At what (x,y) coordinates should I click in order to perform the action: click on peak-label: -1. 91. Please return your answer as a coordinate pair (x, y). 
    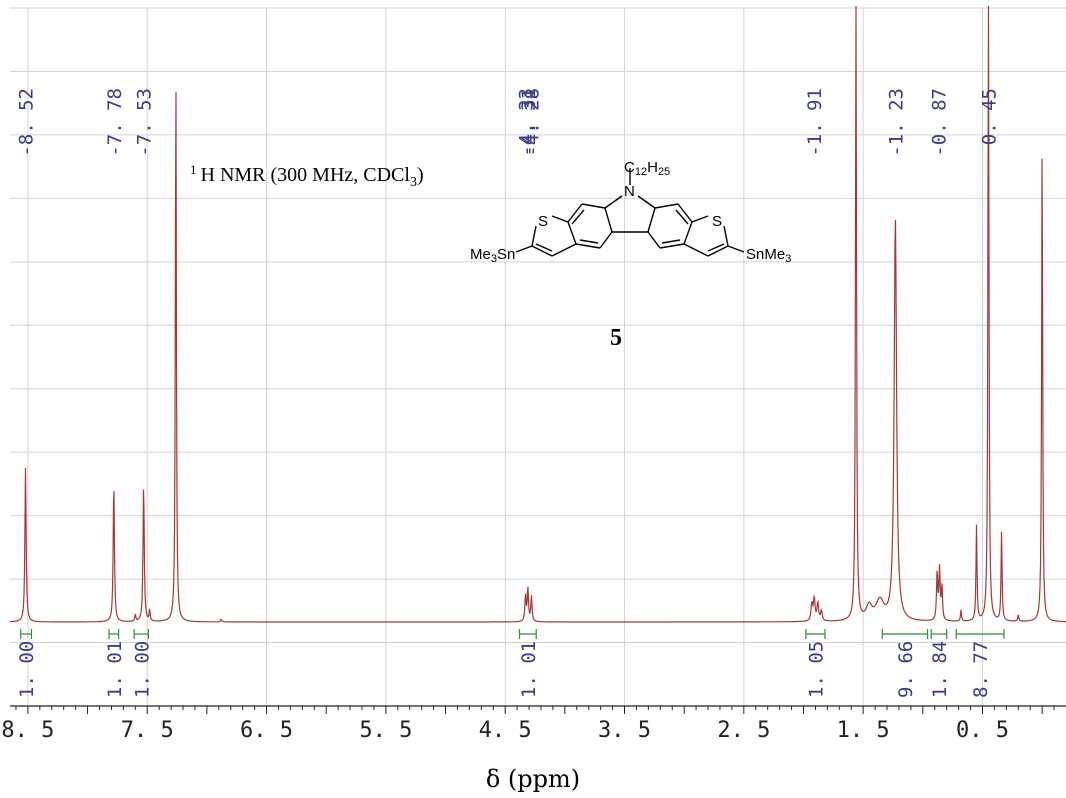
    Looking at the image, I should click on (815, 122).